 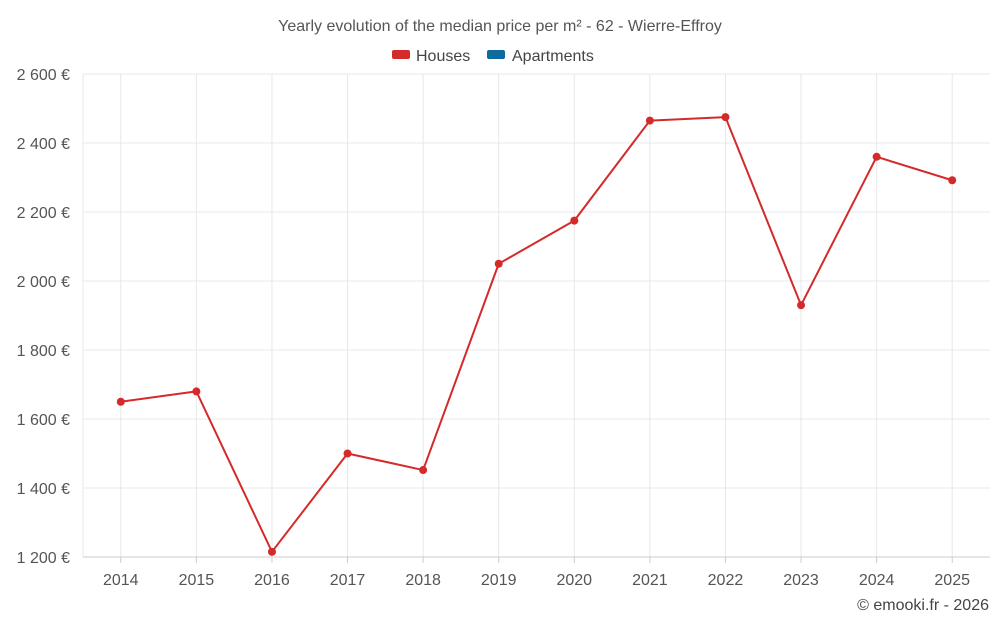 I want to click on y-tick-label: 1 800 €, so click(x=43, y=351).